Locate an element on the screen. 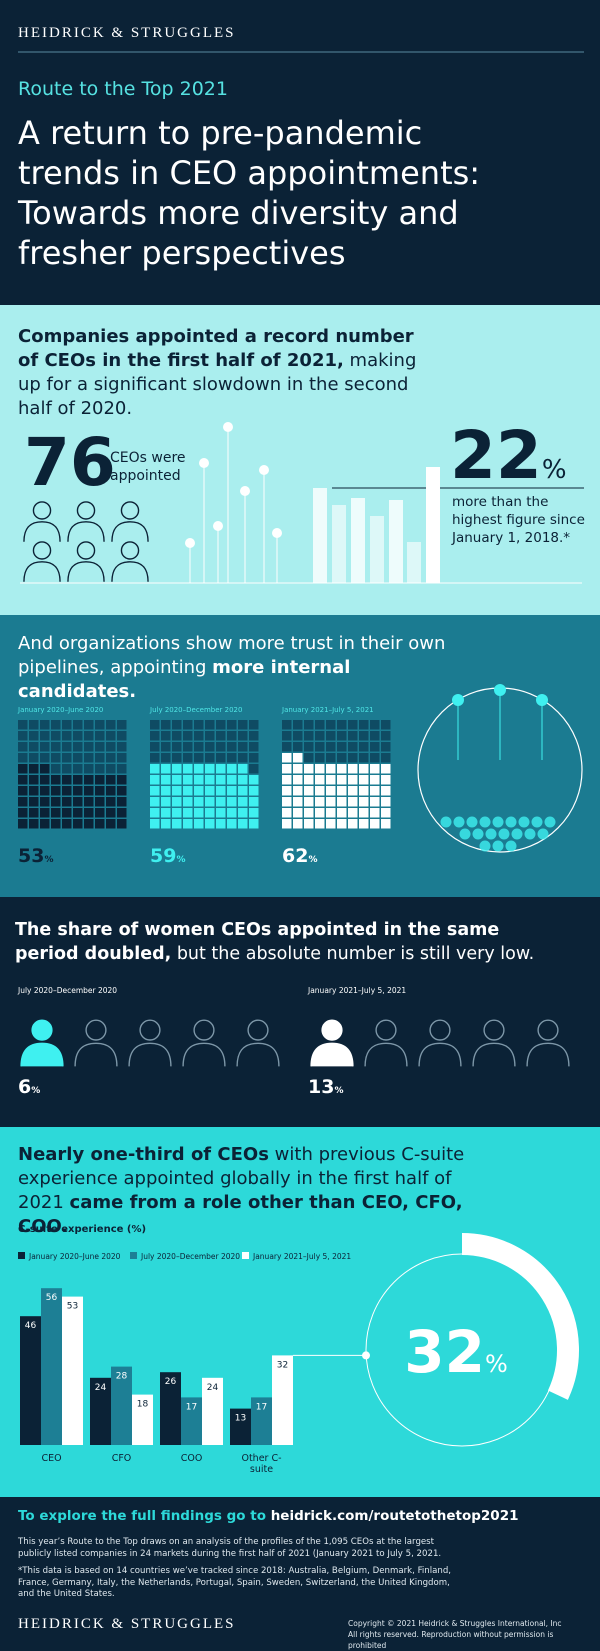 Image resolution: width=600 pixels, height=1651 pixels. chart-title: C-suite experience (%) is located at coordinates (82, 1229).